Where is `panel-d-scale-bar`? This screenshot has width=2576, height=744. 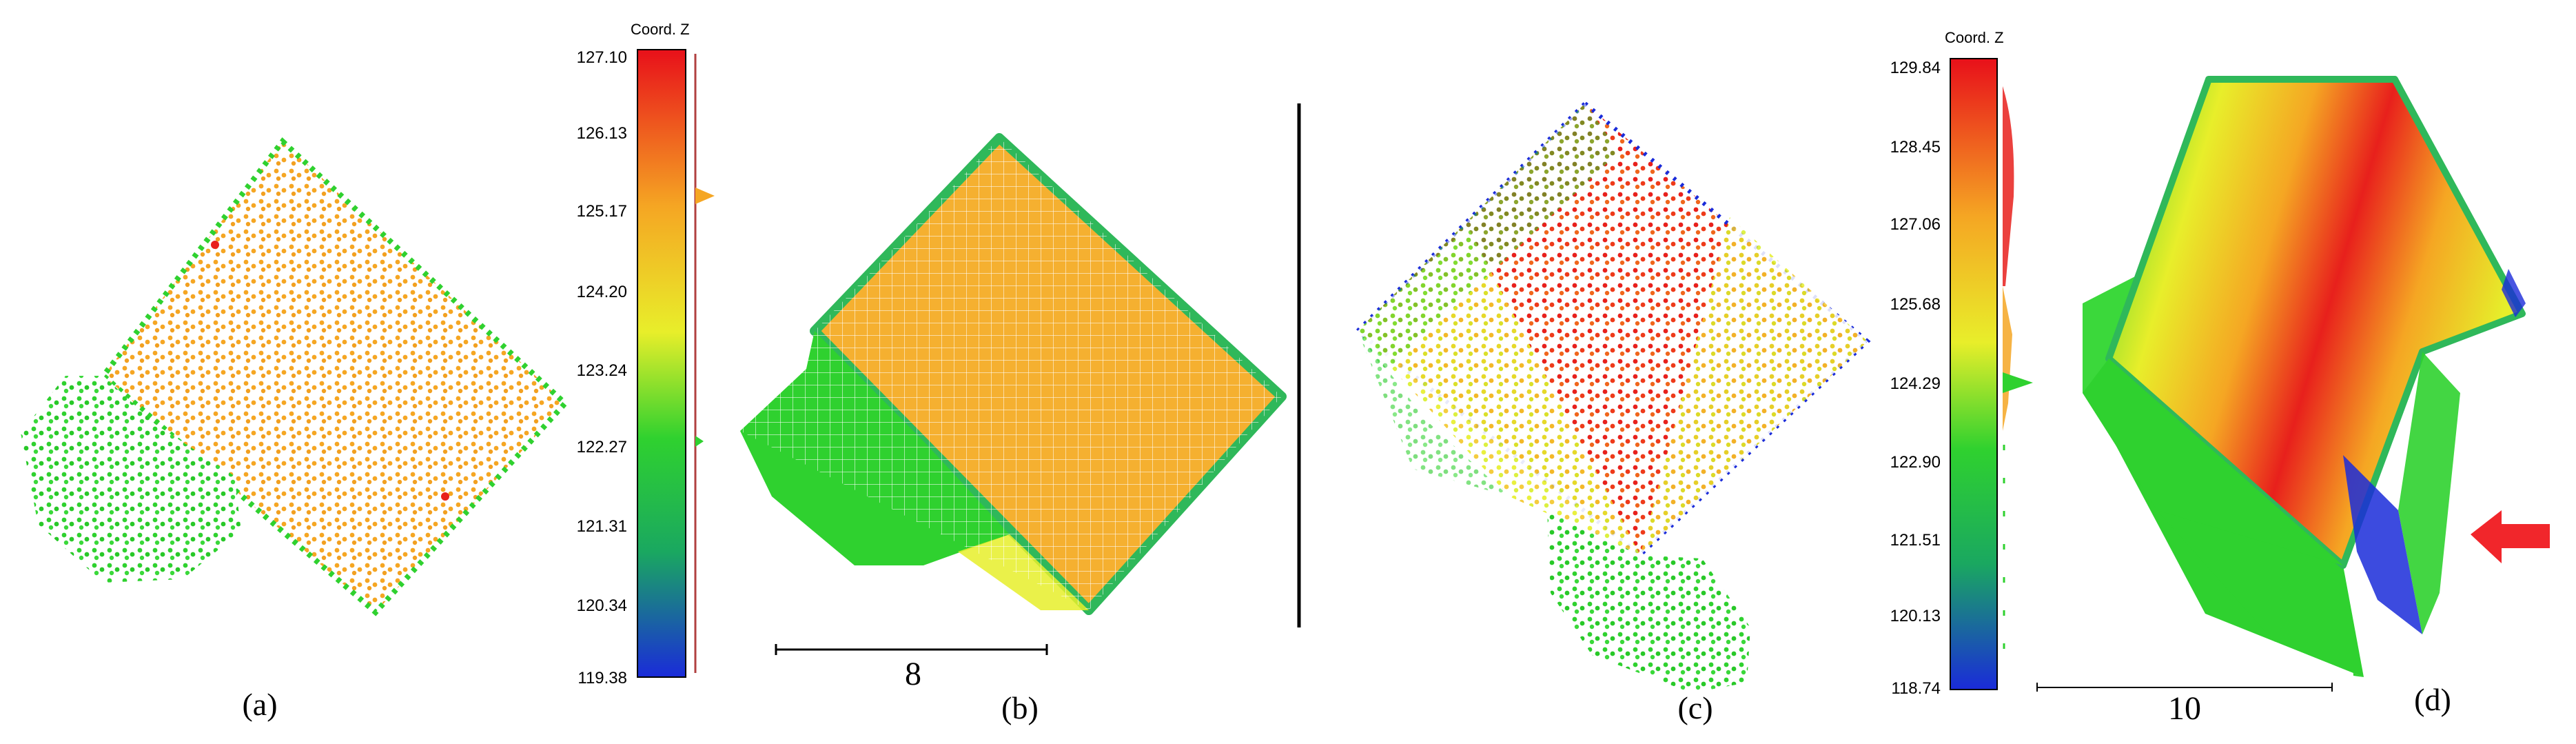
panel-d-scale-bar is located at coordinates (2184, 687).